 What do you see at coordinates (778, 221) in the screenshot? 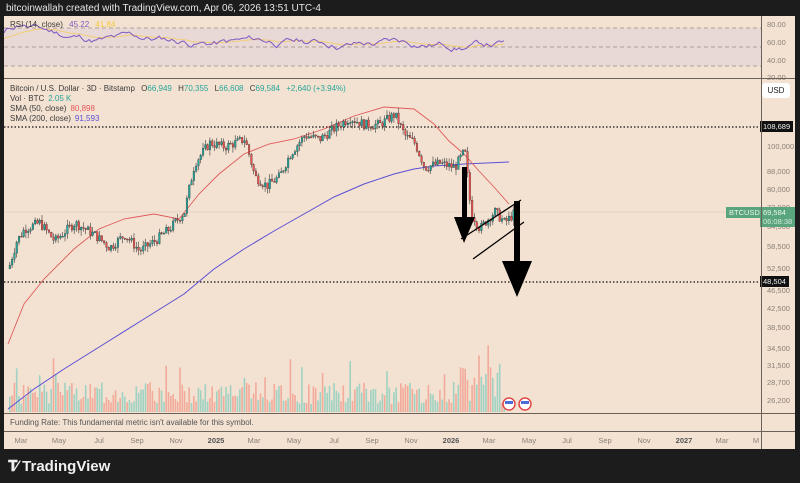
I see `bar-countdown: 06:08:38` at bounding box center [778, 221].